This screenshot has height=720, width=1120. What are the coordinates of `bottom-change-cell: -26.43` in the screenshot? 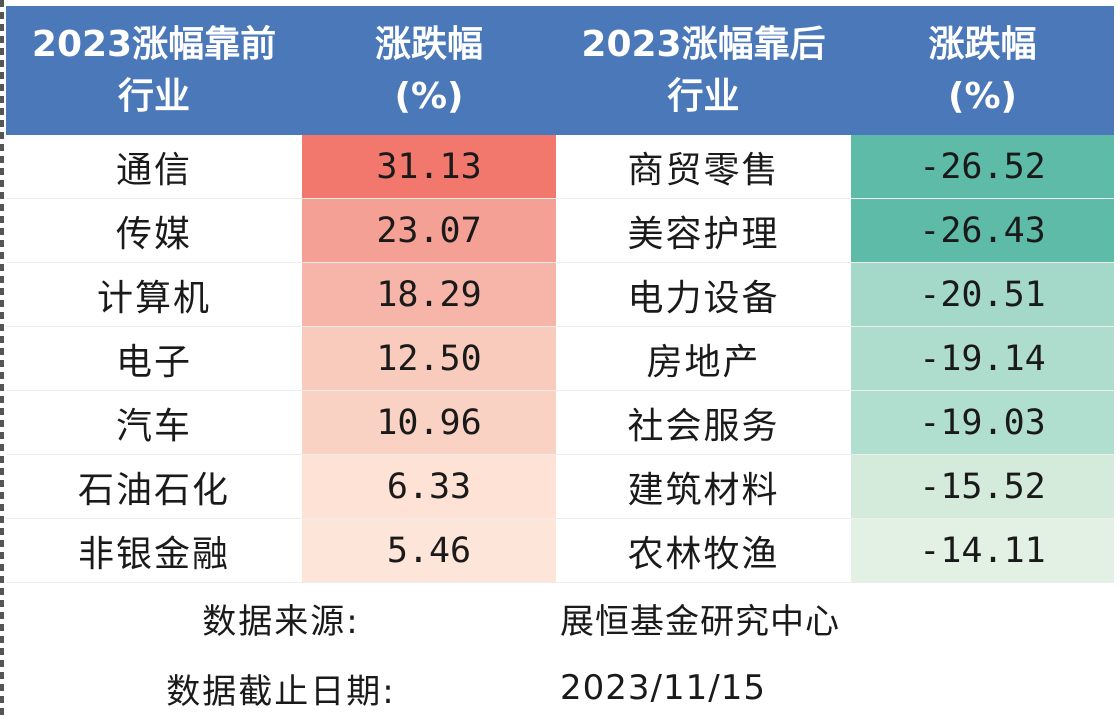 It's located at (982, 230).